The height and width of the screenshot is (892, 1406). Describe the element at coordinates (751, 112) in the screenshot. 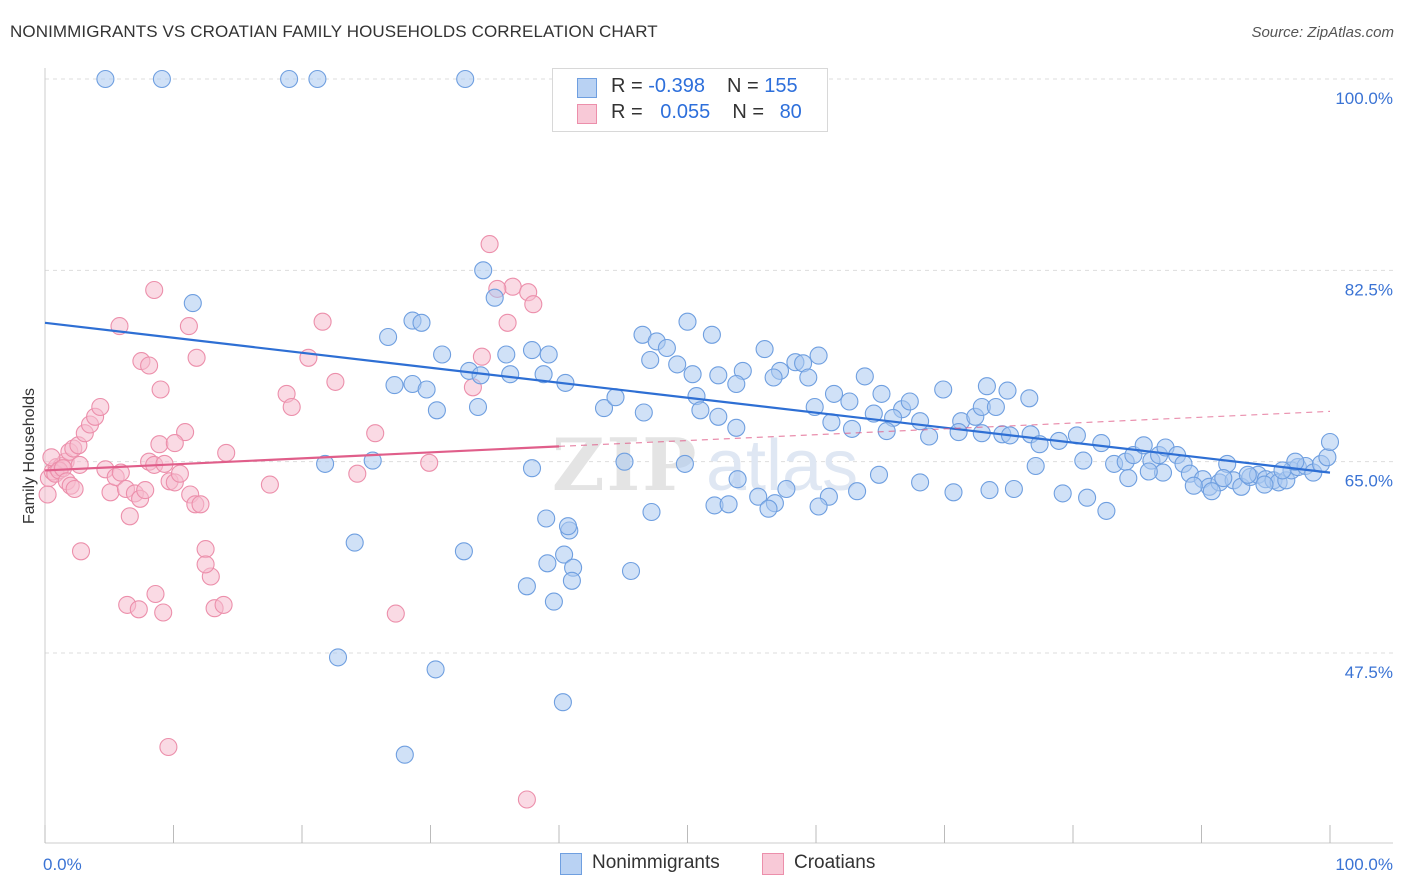

I see `n-label: N =` at that location.